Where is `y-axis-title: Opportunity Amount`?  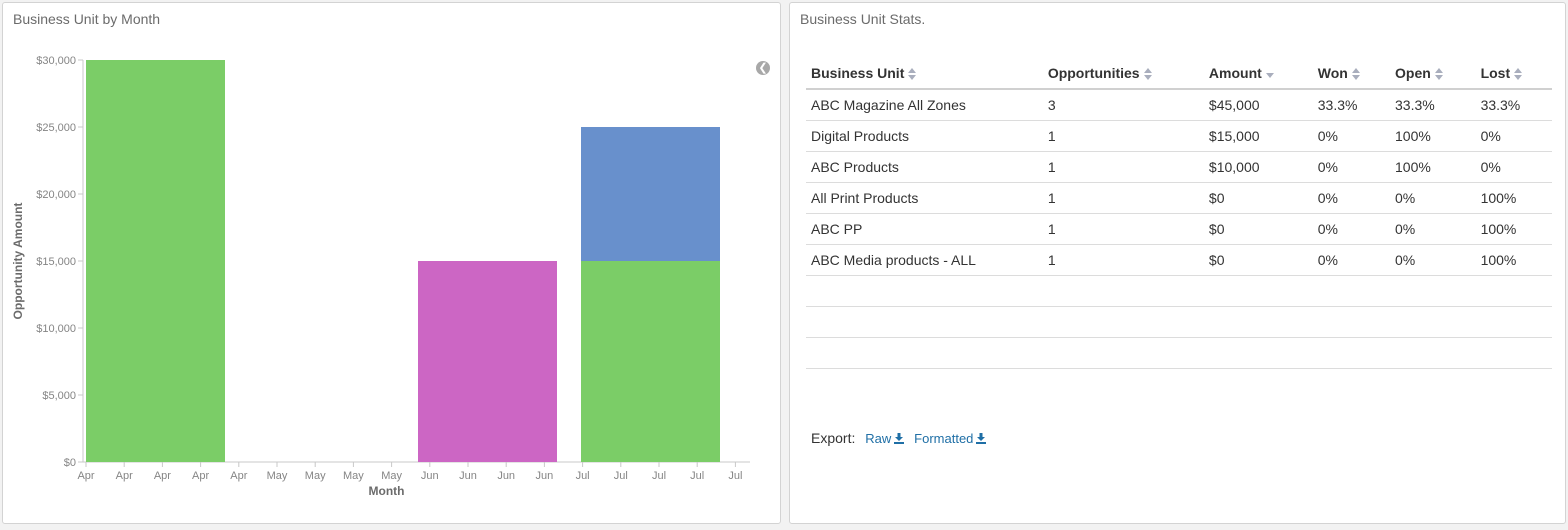
y-axis-title: Opportunity Amount is located at coordinates (18, 261).